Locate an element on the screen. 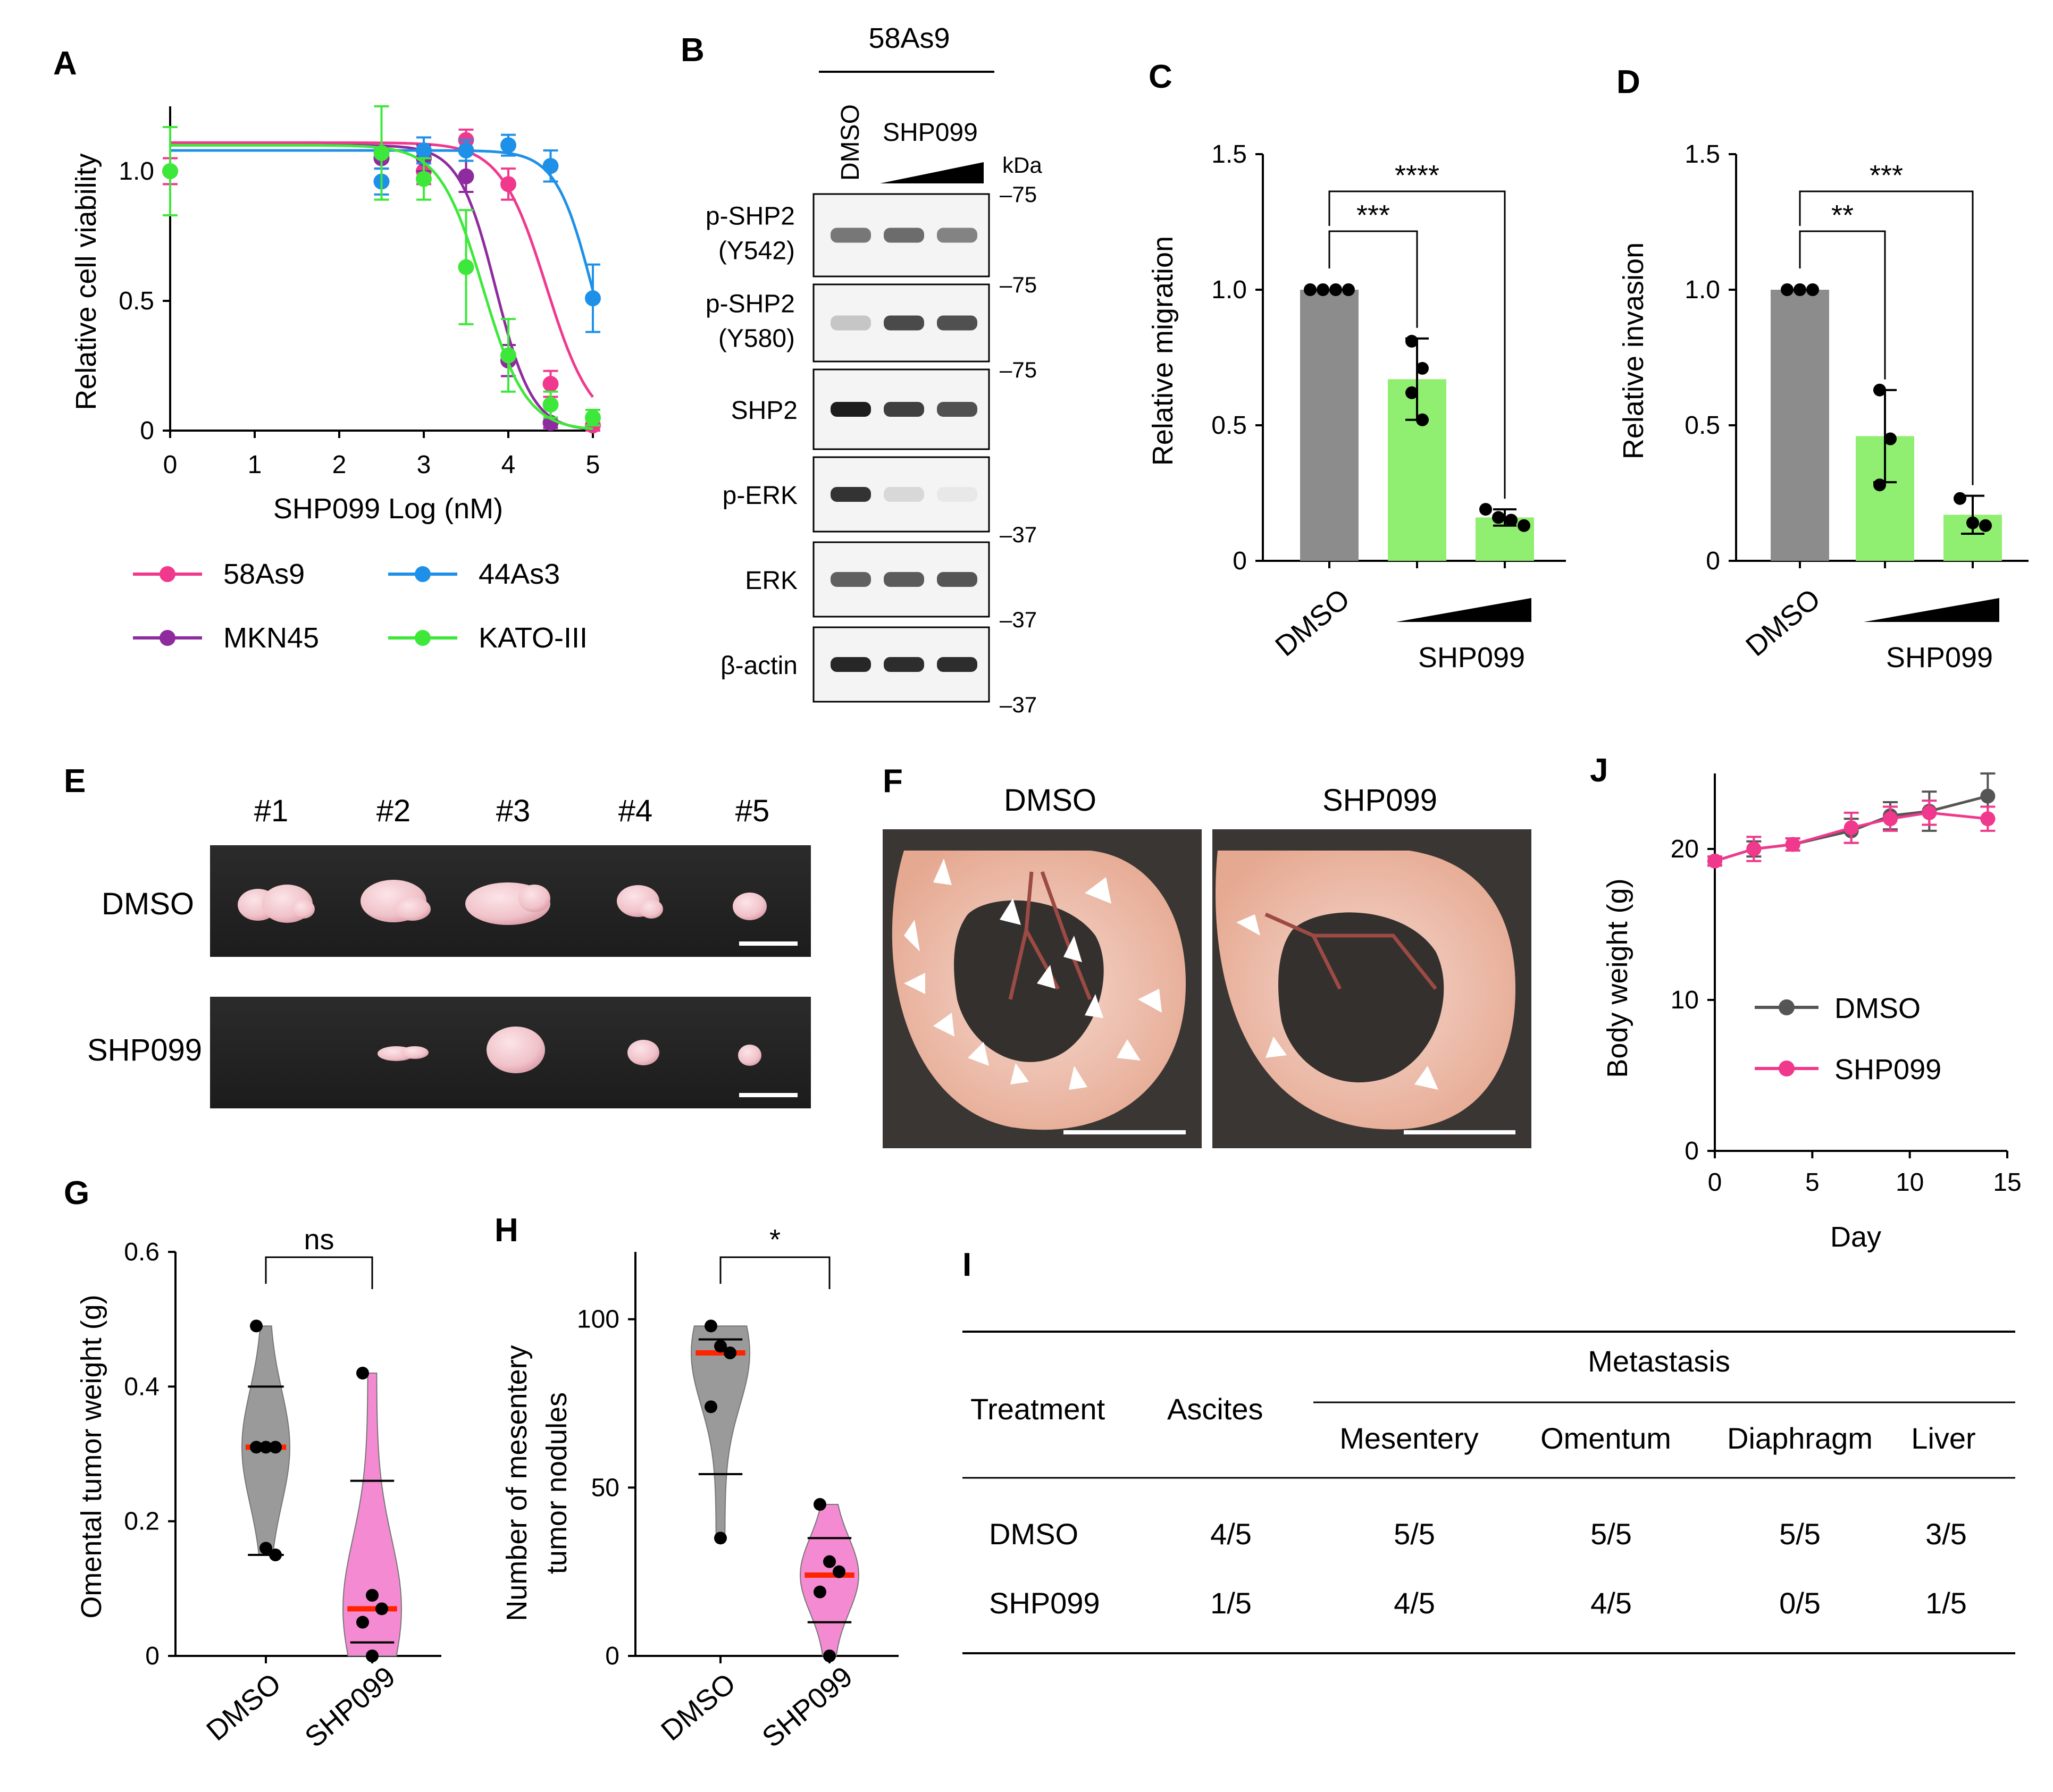 The image size is (2053, 1792). e-mouse-number: #3 is located at coordinates (513, 811).